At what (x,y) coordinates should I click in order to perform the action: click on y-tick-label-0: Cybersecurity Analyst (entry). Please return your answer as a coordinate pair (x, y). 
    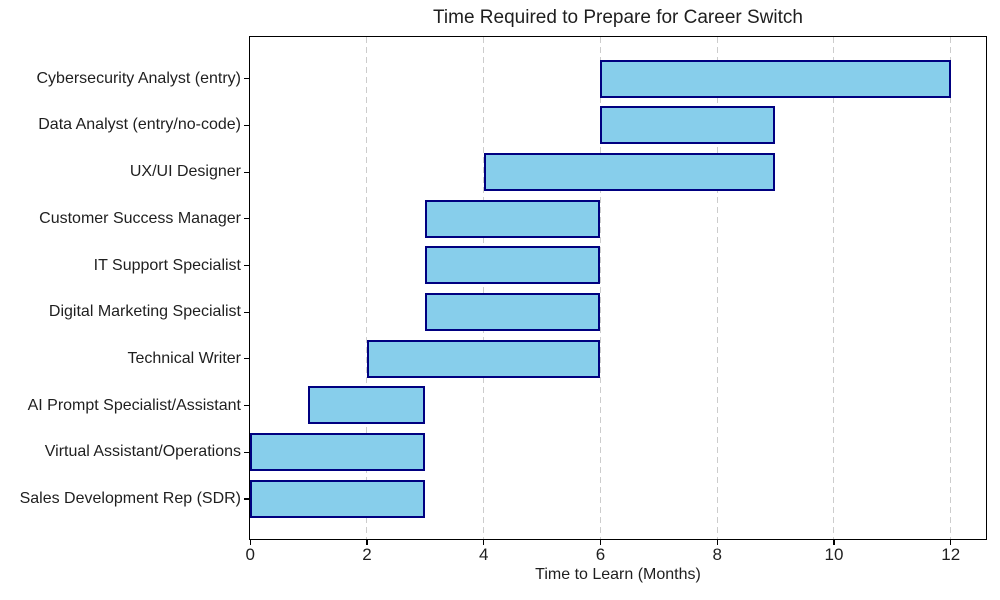
    Looking at the image, I should click on (138, 78).